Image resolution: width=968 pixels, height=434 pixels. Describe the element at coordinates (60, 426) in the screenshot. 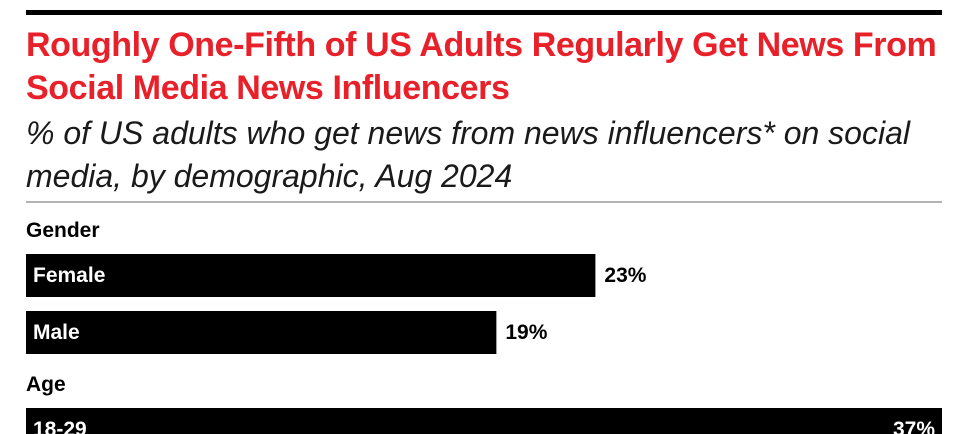

I see `bar-label: 18-29` at that location.